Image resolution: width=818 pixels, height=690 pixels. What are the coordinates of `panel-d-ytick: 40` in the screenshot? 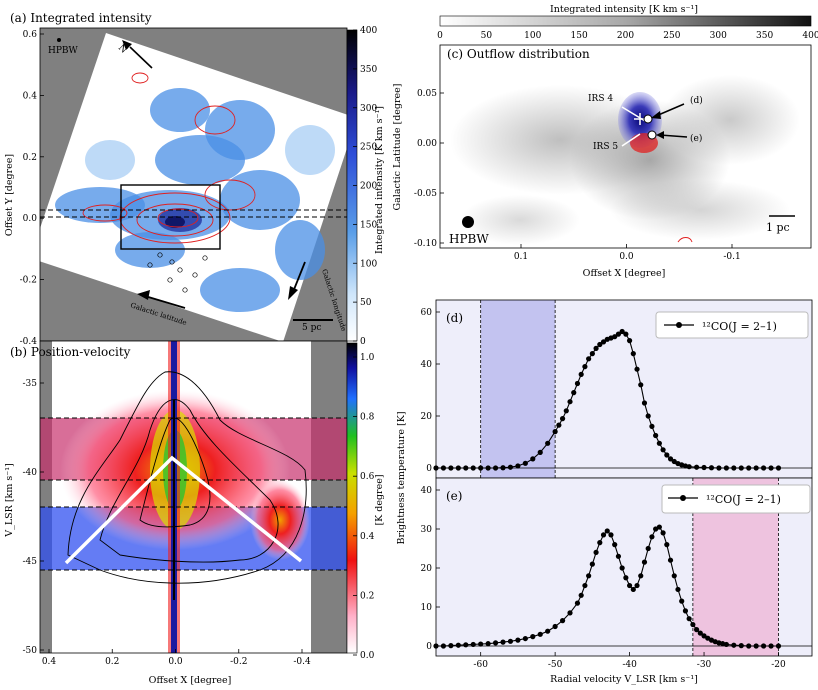 It's located at (427, 365).